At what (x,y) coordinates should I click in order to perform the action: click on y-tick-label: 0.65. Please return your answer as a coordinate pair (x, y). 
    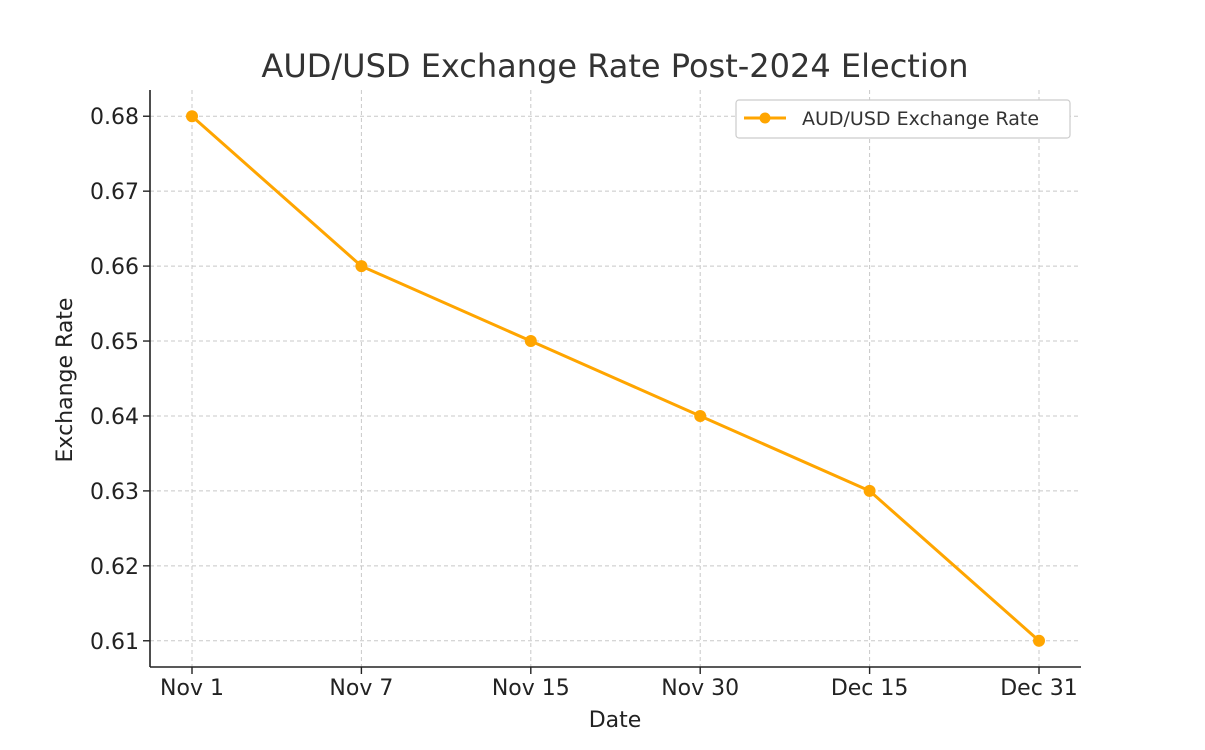
    Looking at the image, I should click on (114, 342).